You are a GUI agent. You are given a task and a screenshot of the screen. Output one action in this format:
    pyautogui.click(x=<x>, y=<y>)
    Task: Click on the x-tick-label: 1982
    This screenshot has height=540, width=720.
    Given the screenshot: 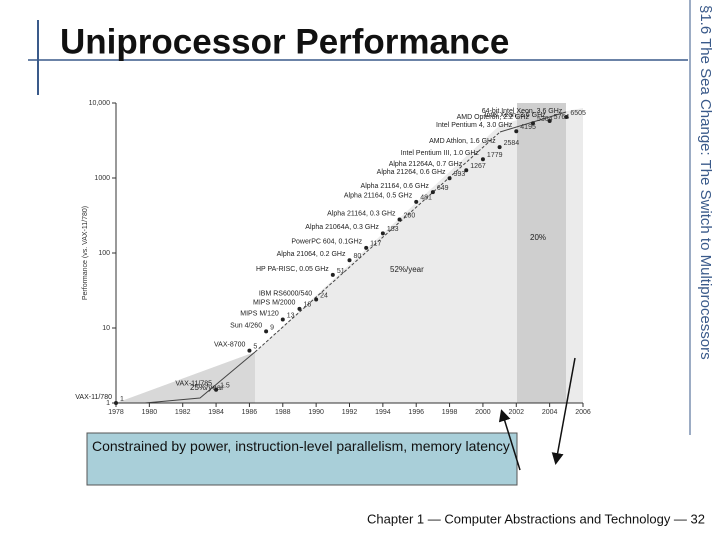 What is the action you would take?
    pyautogui.click(x=183, y=412)
    